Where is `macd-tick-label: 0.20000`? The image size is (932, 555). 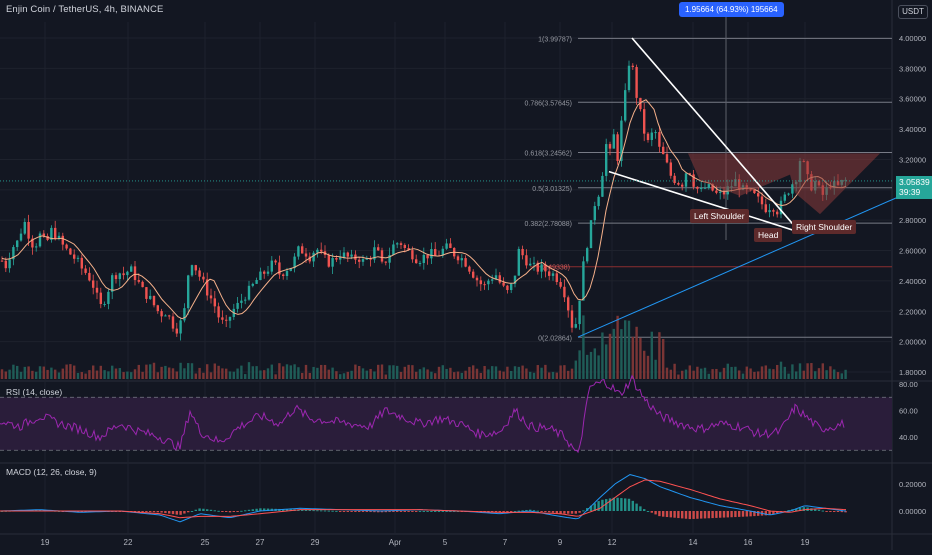 macd-tick-label: 0.20000 is located at coordinates (912, 484).